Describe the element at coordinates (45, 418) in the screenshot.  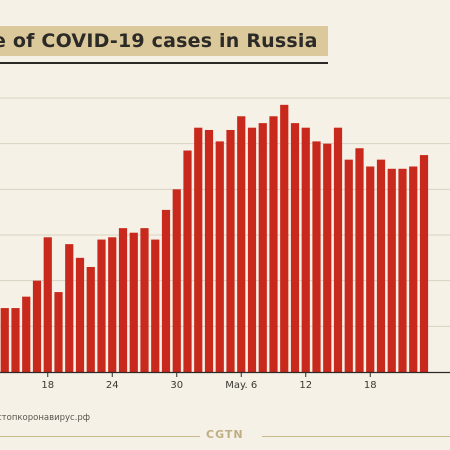
I see `source-note: стопкоронавирус.рф` at that location.